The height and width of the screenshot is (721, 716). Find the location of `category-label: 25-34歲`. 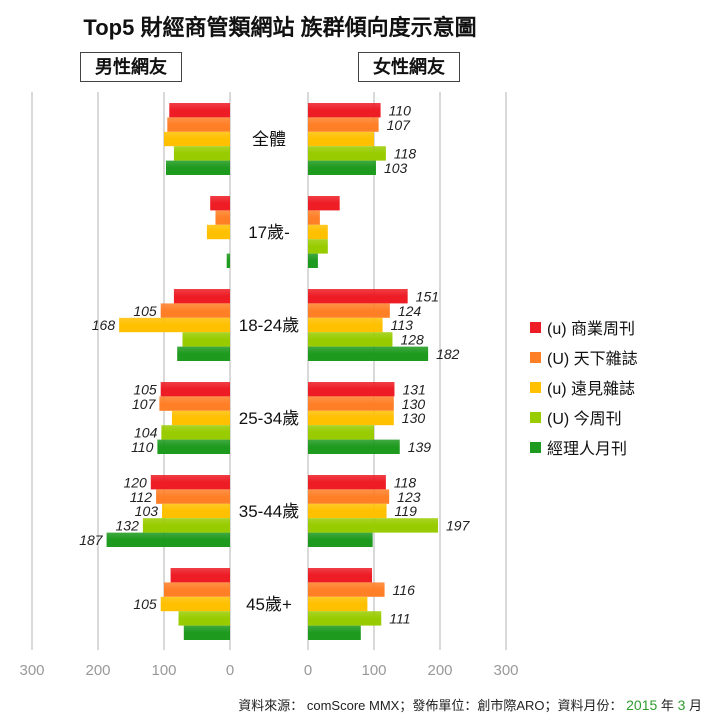

category-label: 25-34歲 is located at coordinates (269, 418).